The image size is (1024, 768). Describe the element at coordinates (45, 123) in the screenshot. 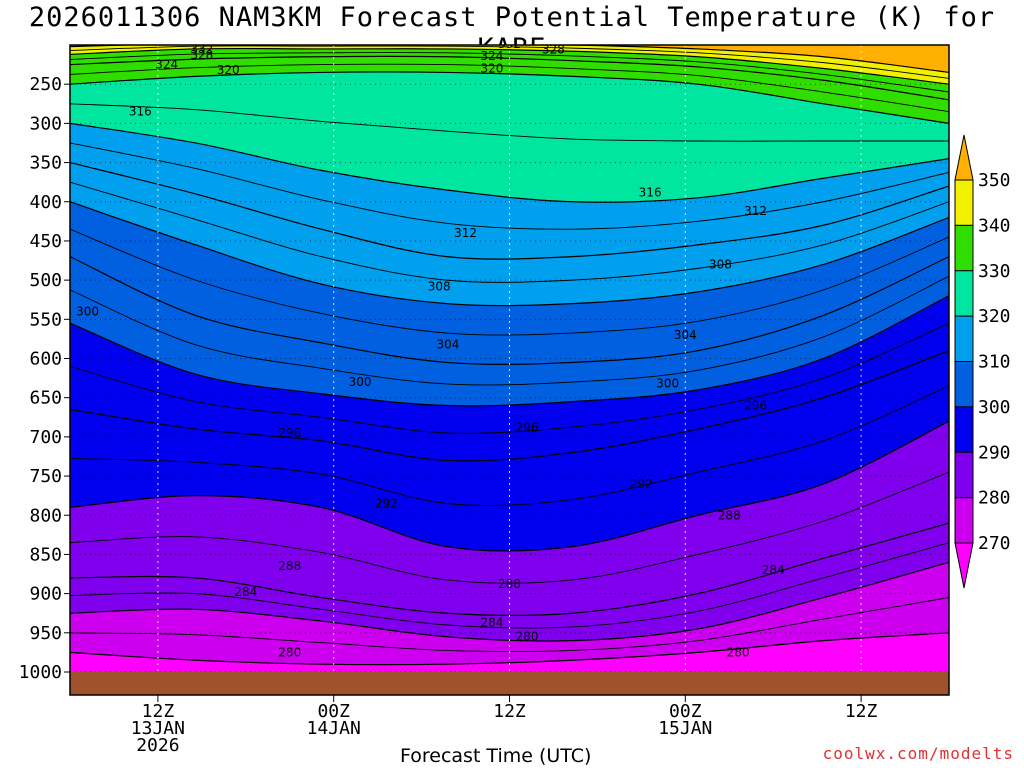

I see `y-tick-label: 300` at that location.